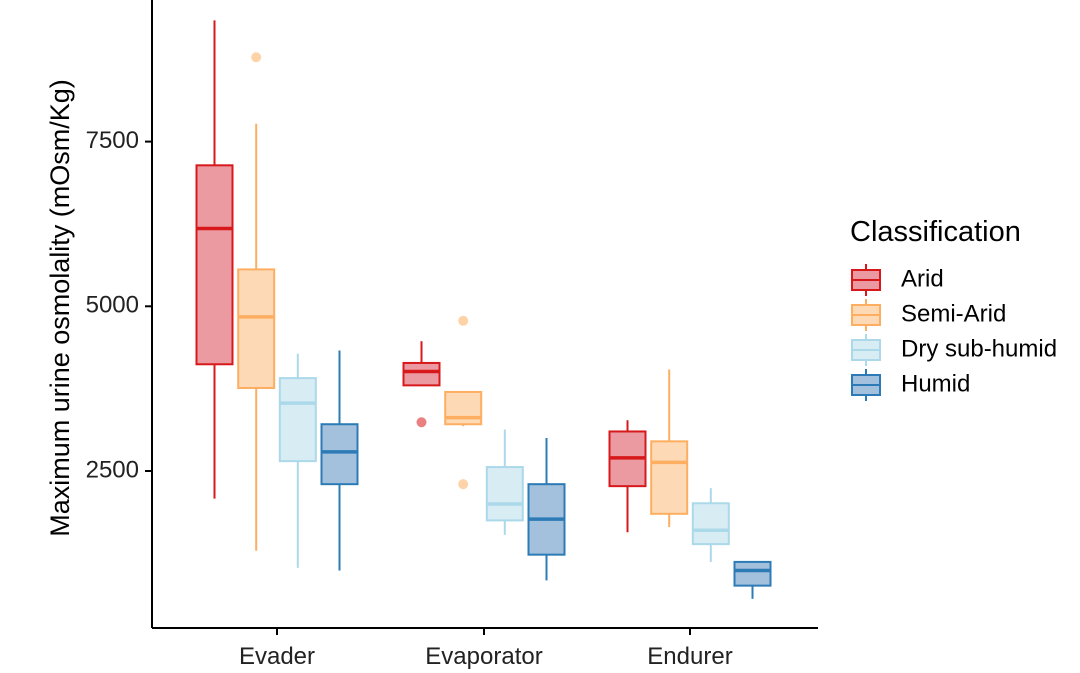 The width and height of the screenshot is (1080, 673). I want to click on y-ticks: 2500 5000 7500, so click(119, 305).